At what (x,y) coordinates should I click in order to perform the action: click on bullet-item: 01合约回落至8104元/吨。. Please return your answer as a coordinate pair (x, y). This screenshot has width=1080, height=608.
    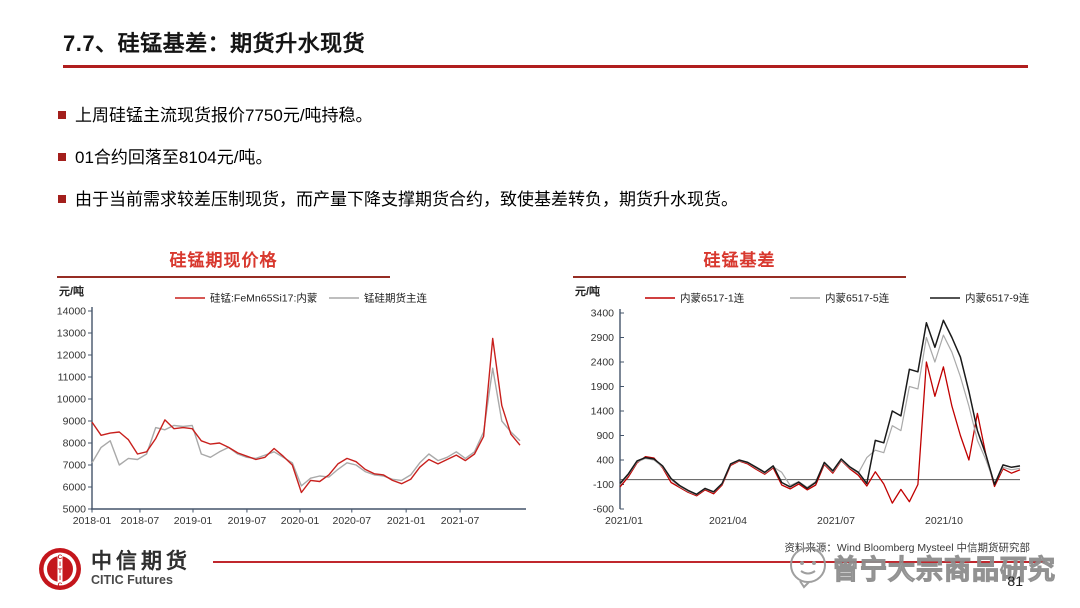
    Looking at the image, I should click on (543, 157).